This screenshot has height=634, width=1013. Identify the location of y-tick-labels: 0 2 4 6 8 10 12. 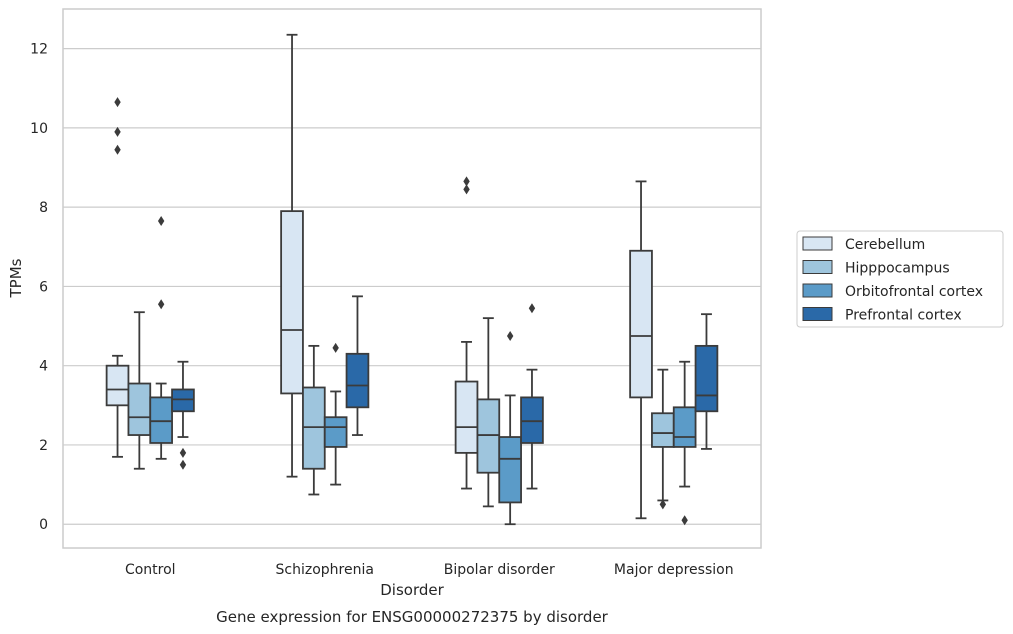
(39, 288).